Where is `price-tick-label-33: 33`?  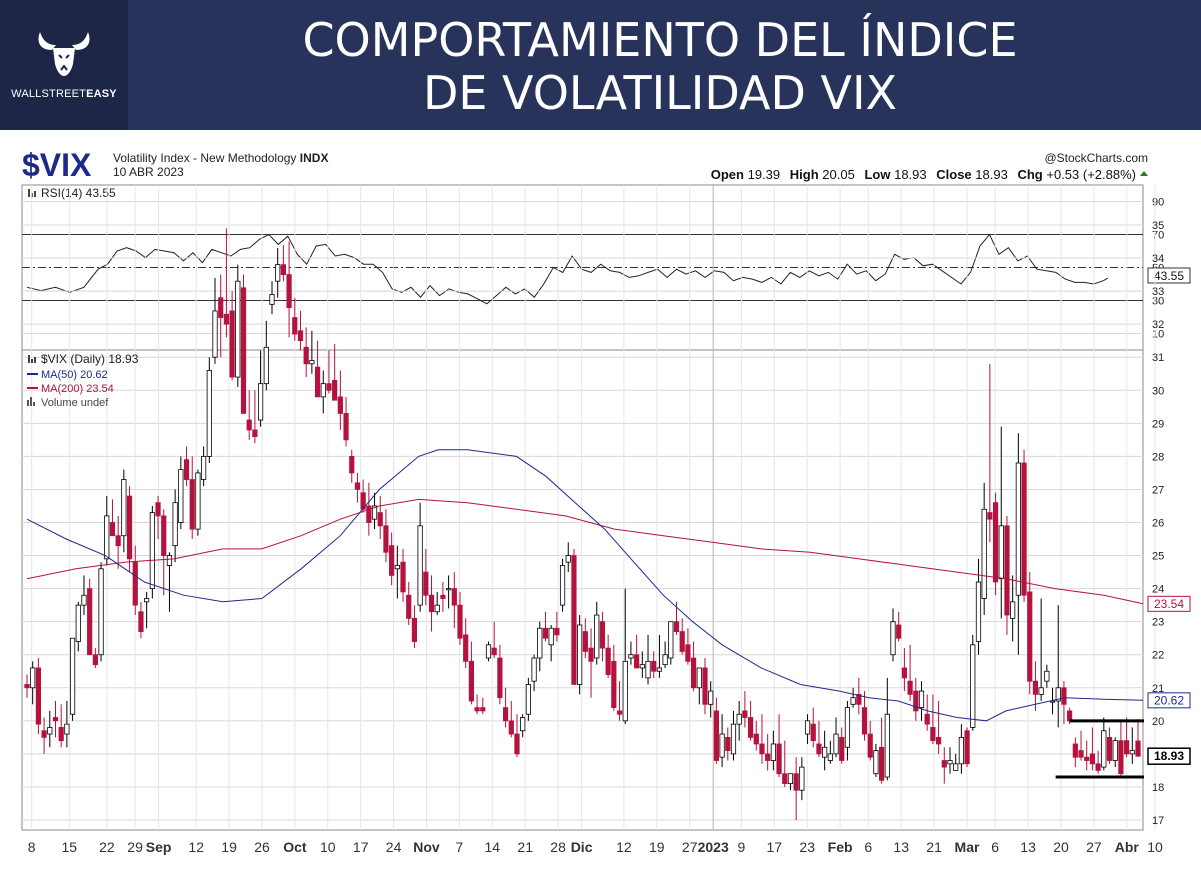
price-tick-label-33: 33 is located at coordinates (1158, 292).